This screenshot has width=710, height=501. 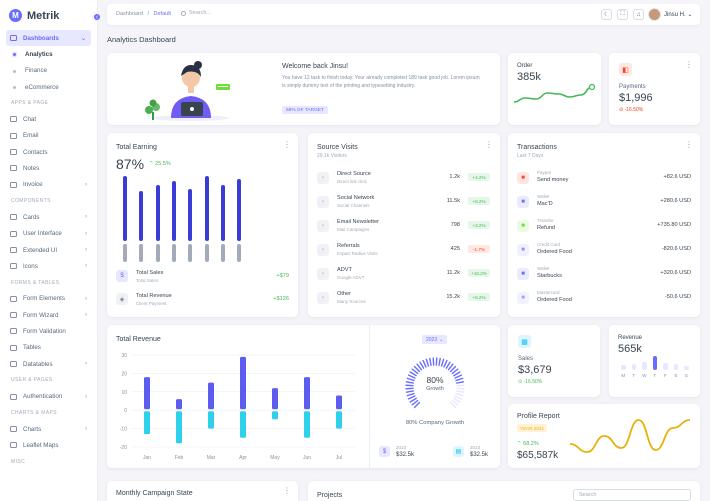 What do you see at coordinates (129, 14) in the screenshot?
I see `breadcrumb-root: Dashboard` at bounding box center [129, 14].